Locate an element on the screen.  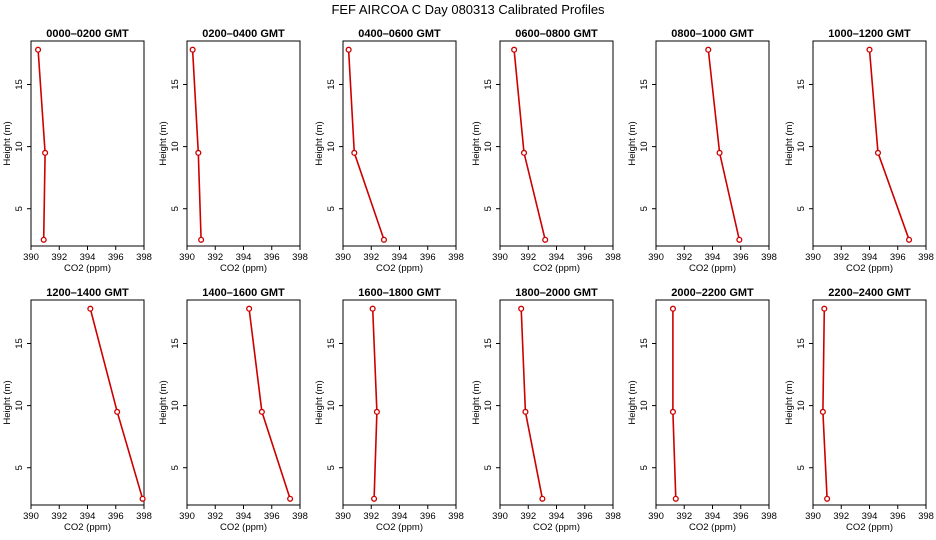
panel-title: 1200–1400 GMT is located at coordinates (87, 293).